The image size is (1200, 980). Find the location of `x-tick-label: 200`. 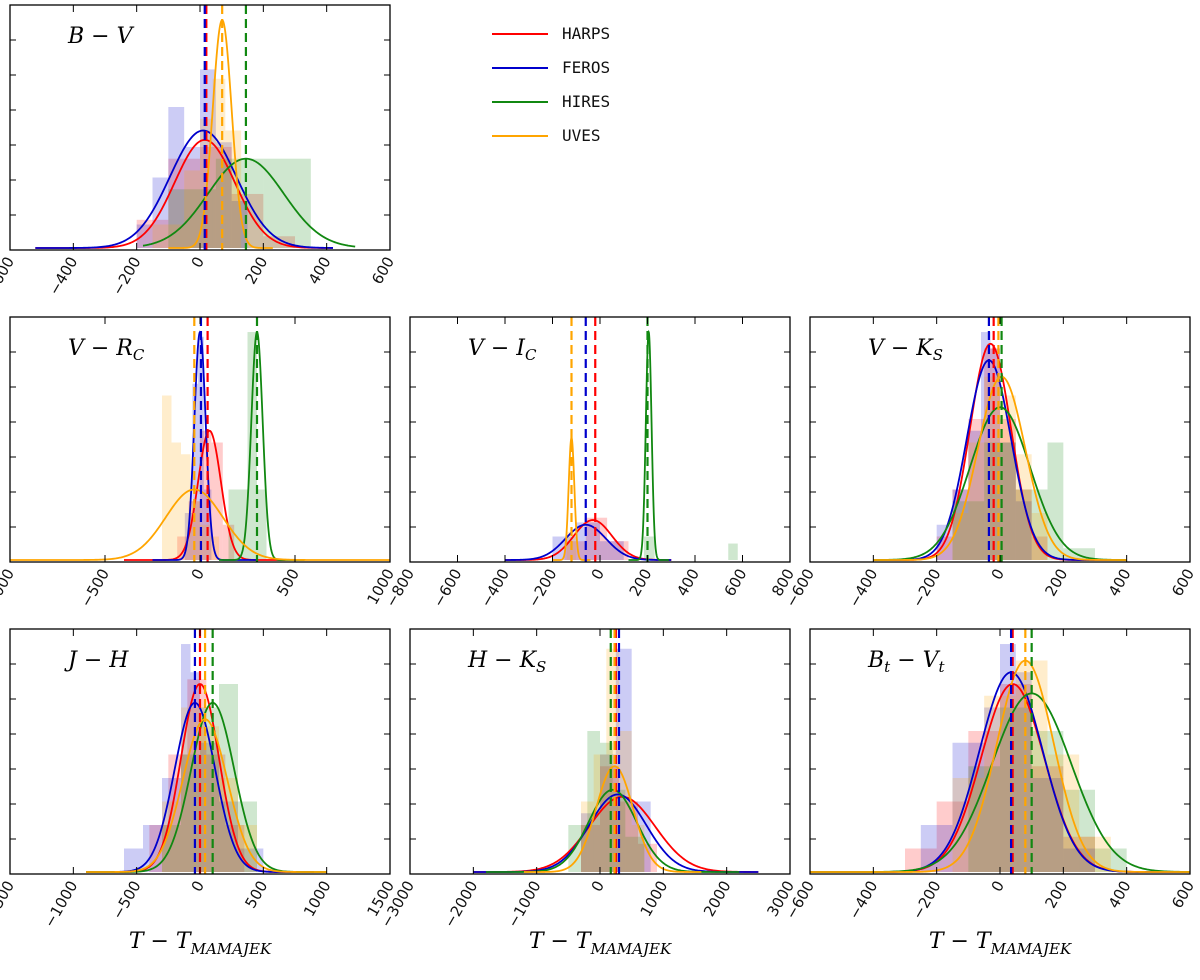

x-tick-label: 200 is located at coordinates (1056, 583).